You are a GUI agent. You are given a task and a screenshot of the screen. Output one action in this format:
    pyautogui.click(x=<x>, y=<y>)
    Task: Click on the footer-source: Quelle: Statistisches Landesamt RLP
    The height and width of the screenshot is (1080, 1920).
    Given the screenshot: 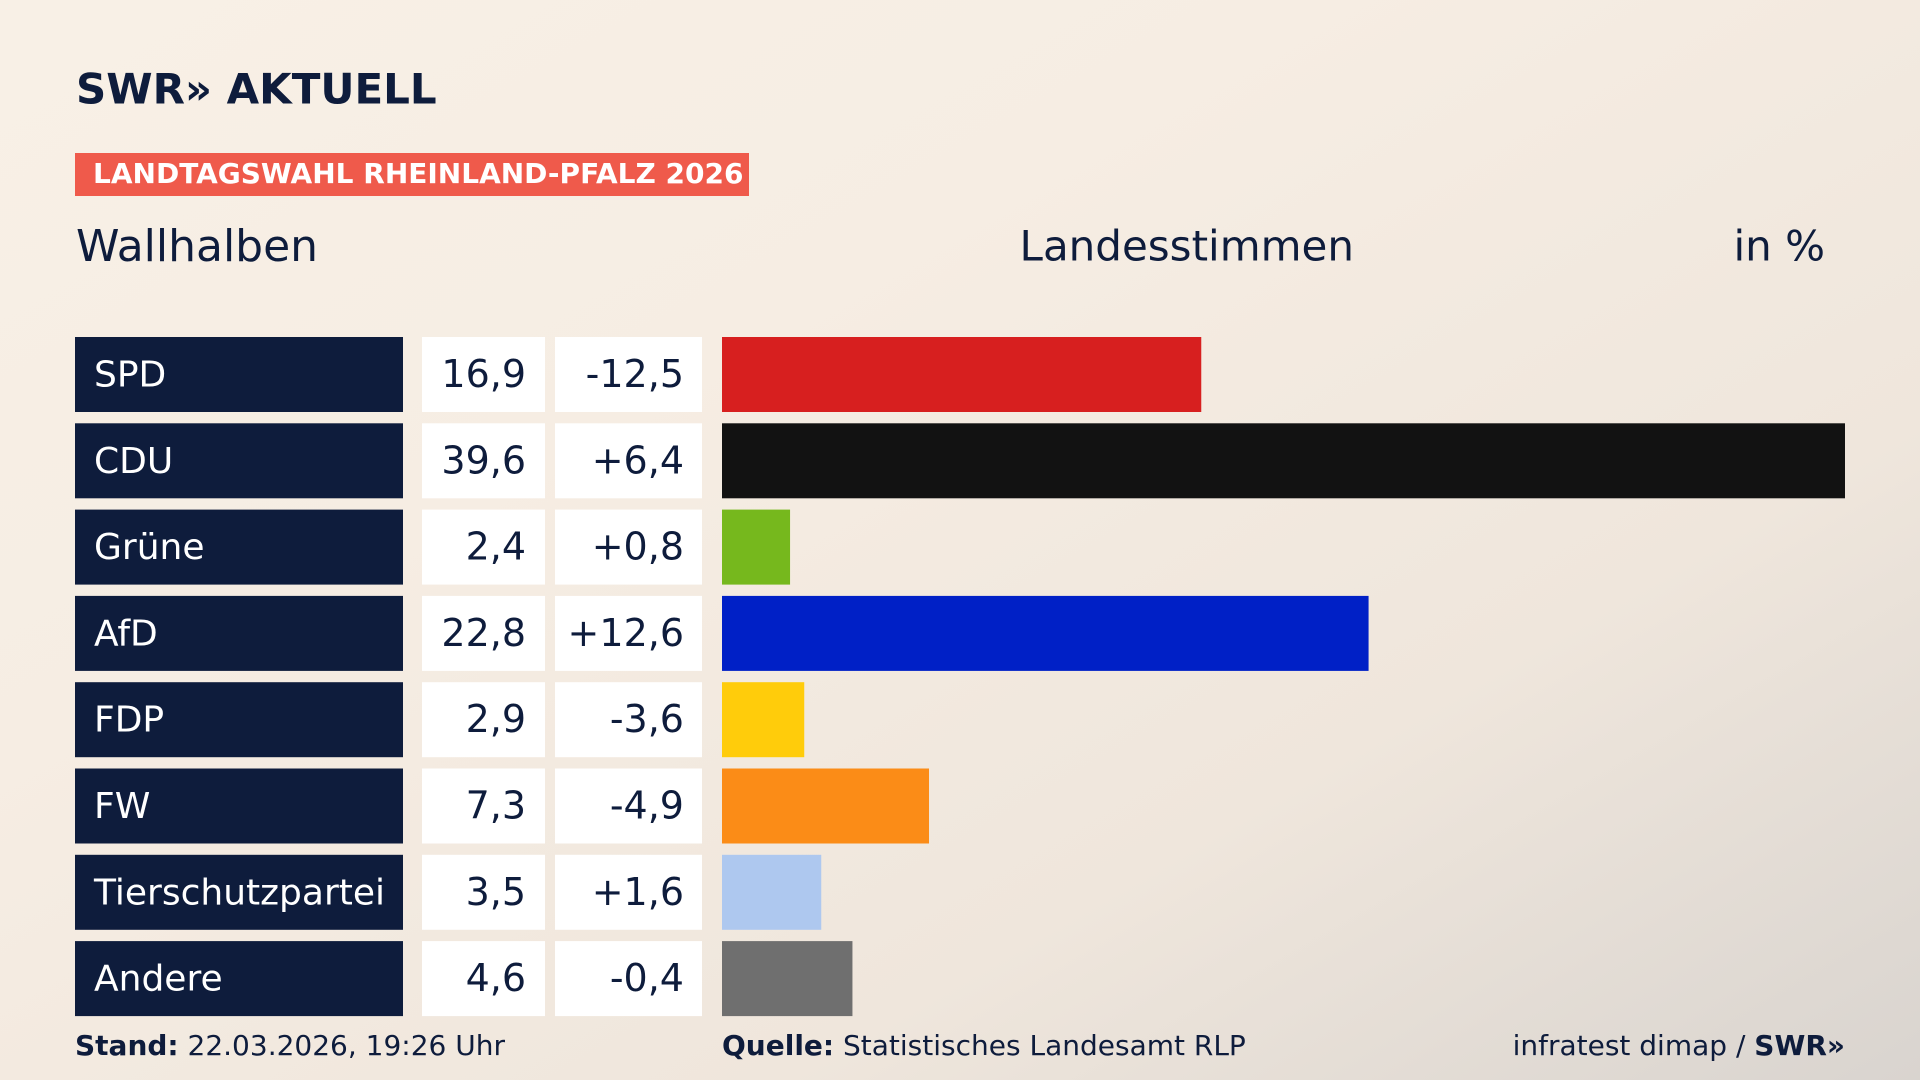 What is the action you would take?
    pyautogui.click(x=984, y=1045)
    